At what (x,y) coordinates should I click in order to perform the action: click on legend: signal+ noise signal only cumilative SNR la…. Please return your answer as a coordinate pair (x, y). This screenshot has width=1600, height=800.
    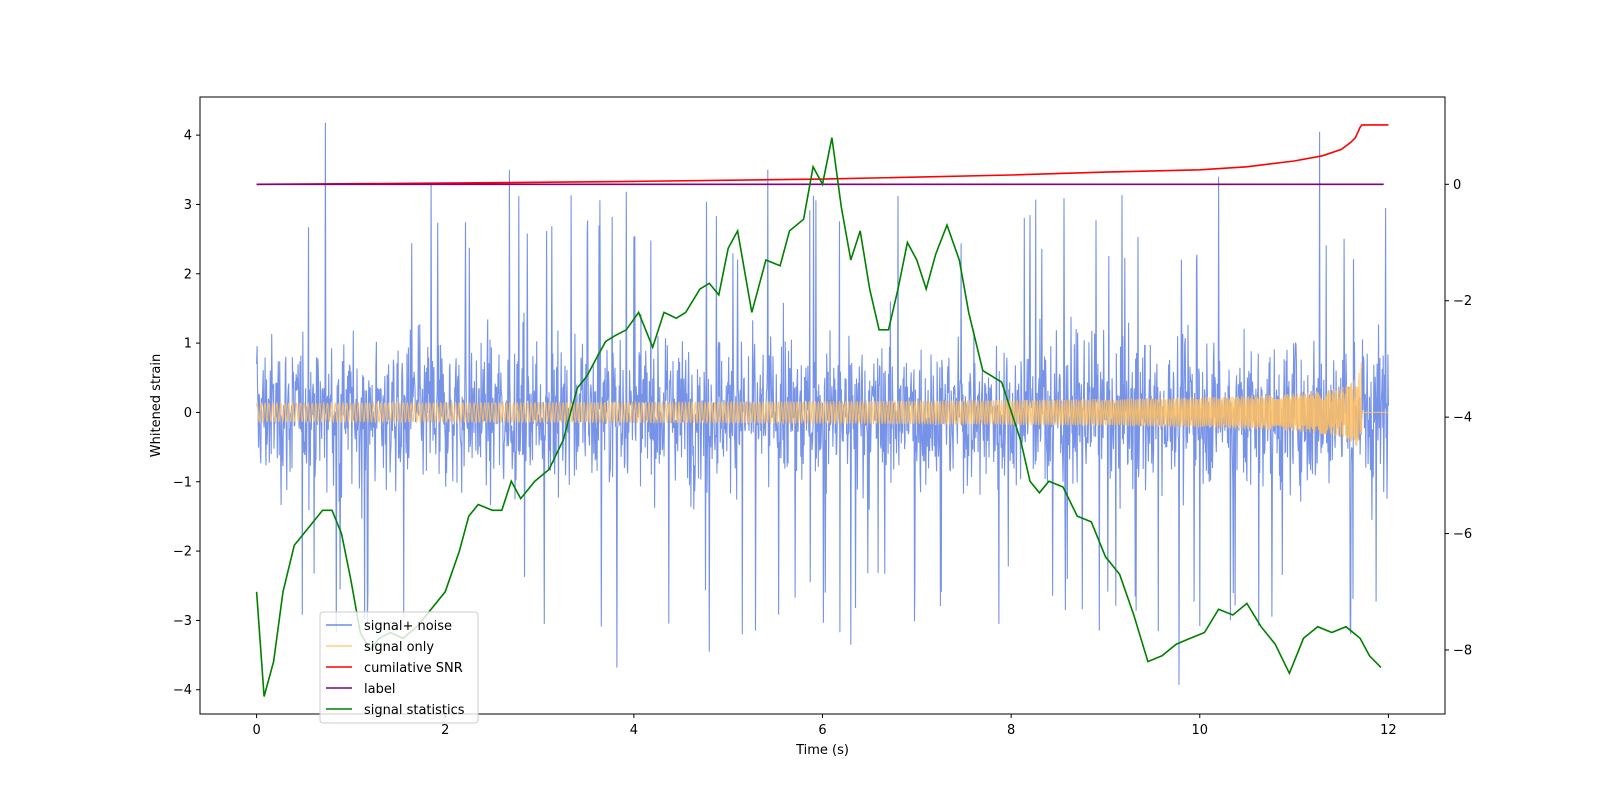
    Looking at the image, I should click on (399, 667).